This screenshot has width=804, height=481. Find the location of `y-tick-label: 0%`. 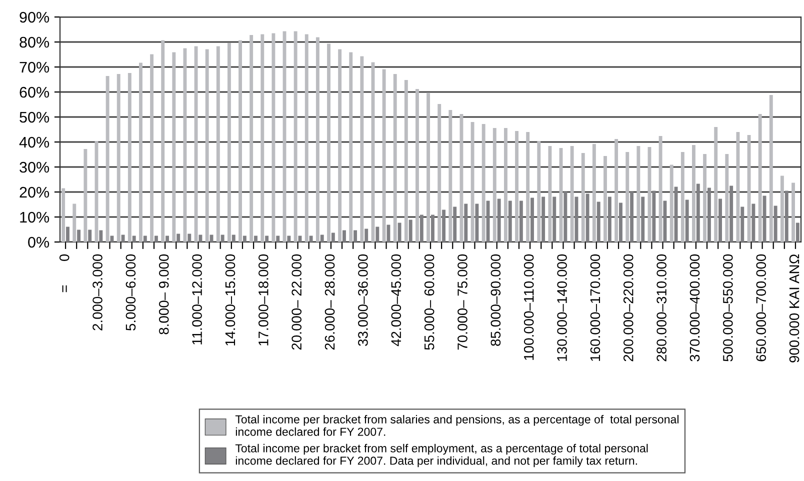

y-tick-label: 0% is located at coordinates (39, 242).